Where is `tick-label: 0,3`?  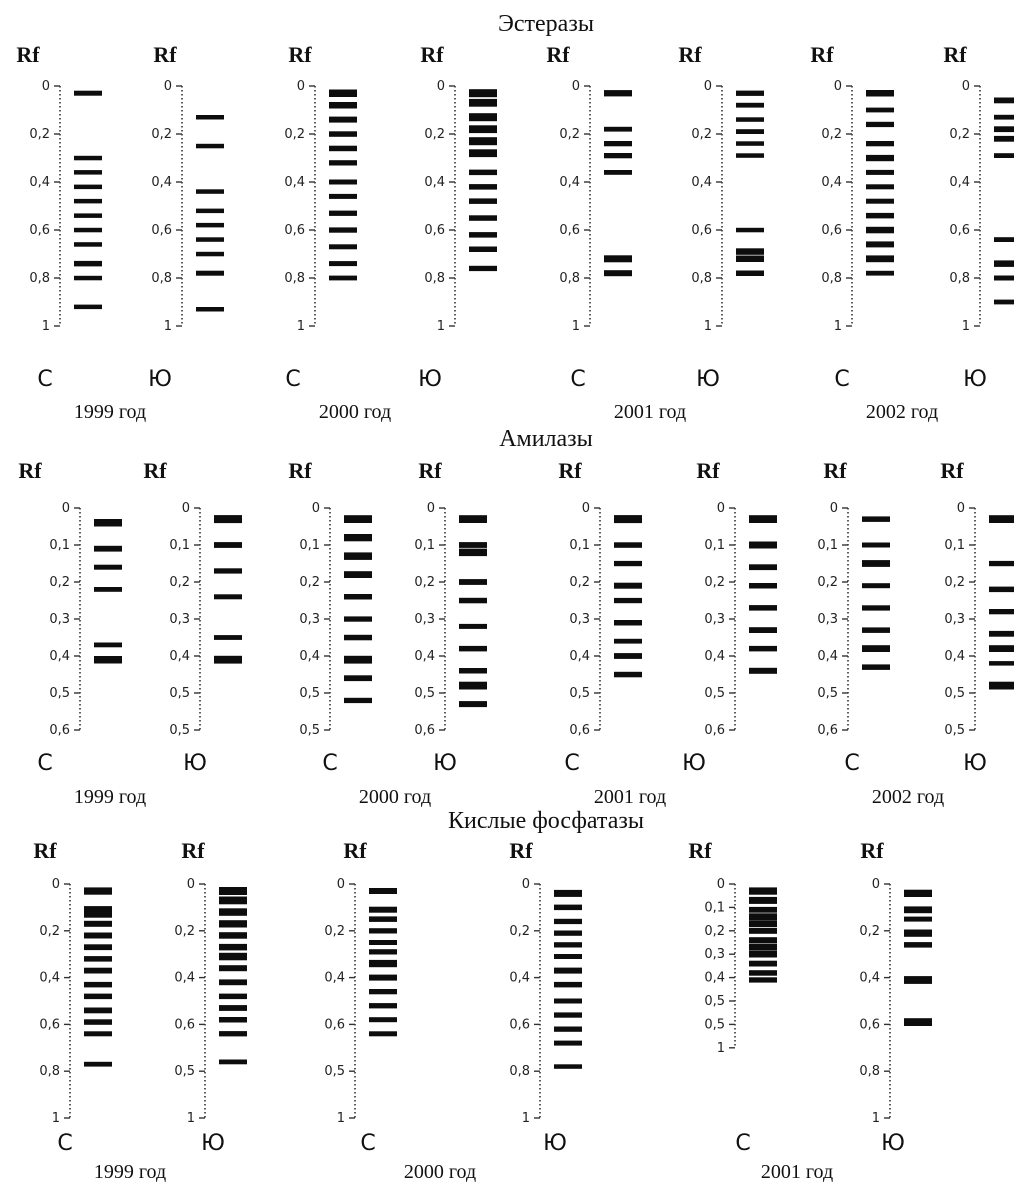
tick-label: 0,3 is located at coordinates (309, 619).